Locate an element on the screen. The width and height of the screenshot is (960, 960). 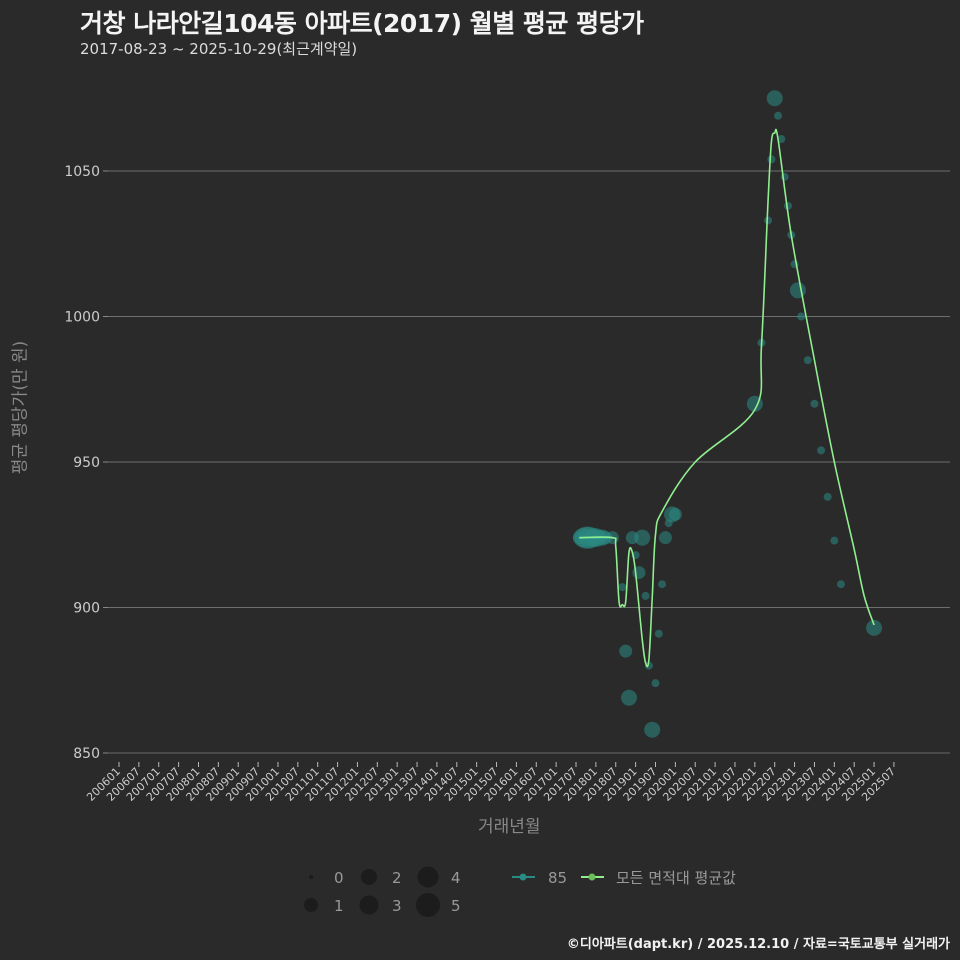
y-tick-label: 900 is located at coordinates (86, 609).